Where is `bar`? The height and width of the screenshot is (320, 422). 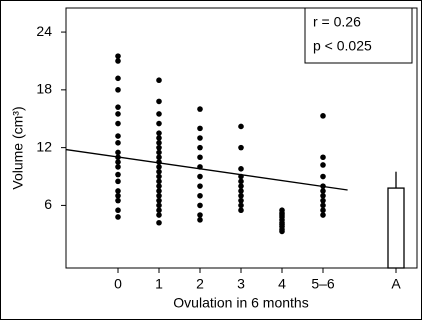
bar is located at coordinates (396, 228).